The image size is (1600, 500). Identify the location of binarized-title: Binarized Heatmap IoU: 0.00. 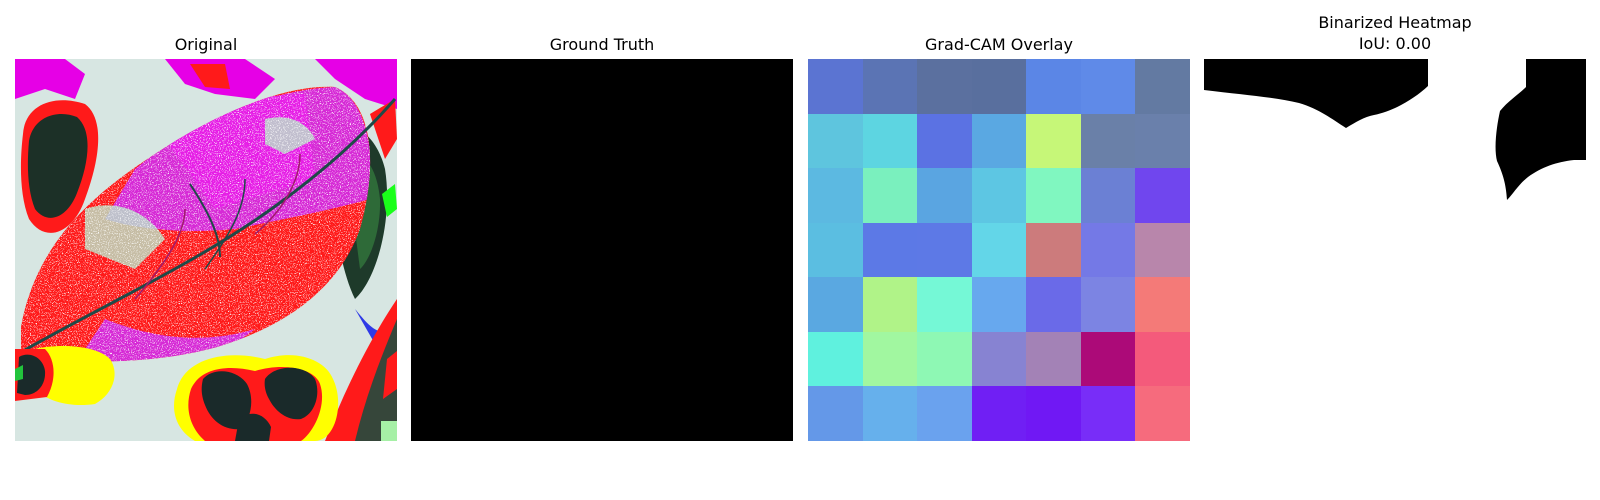
(1395, 33).